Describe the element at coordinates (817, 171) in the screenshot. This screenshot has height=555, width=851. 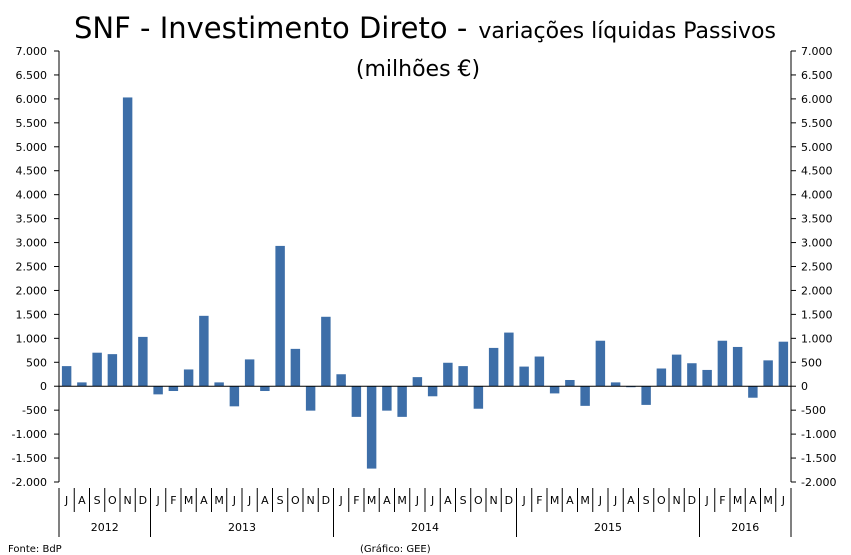
I see `right-tick-label: 4.500` at that location.